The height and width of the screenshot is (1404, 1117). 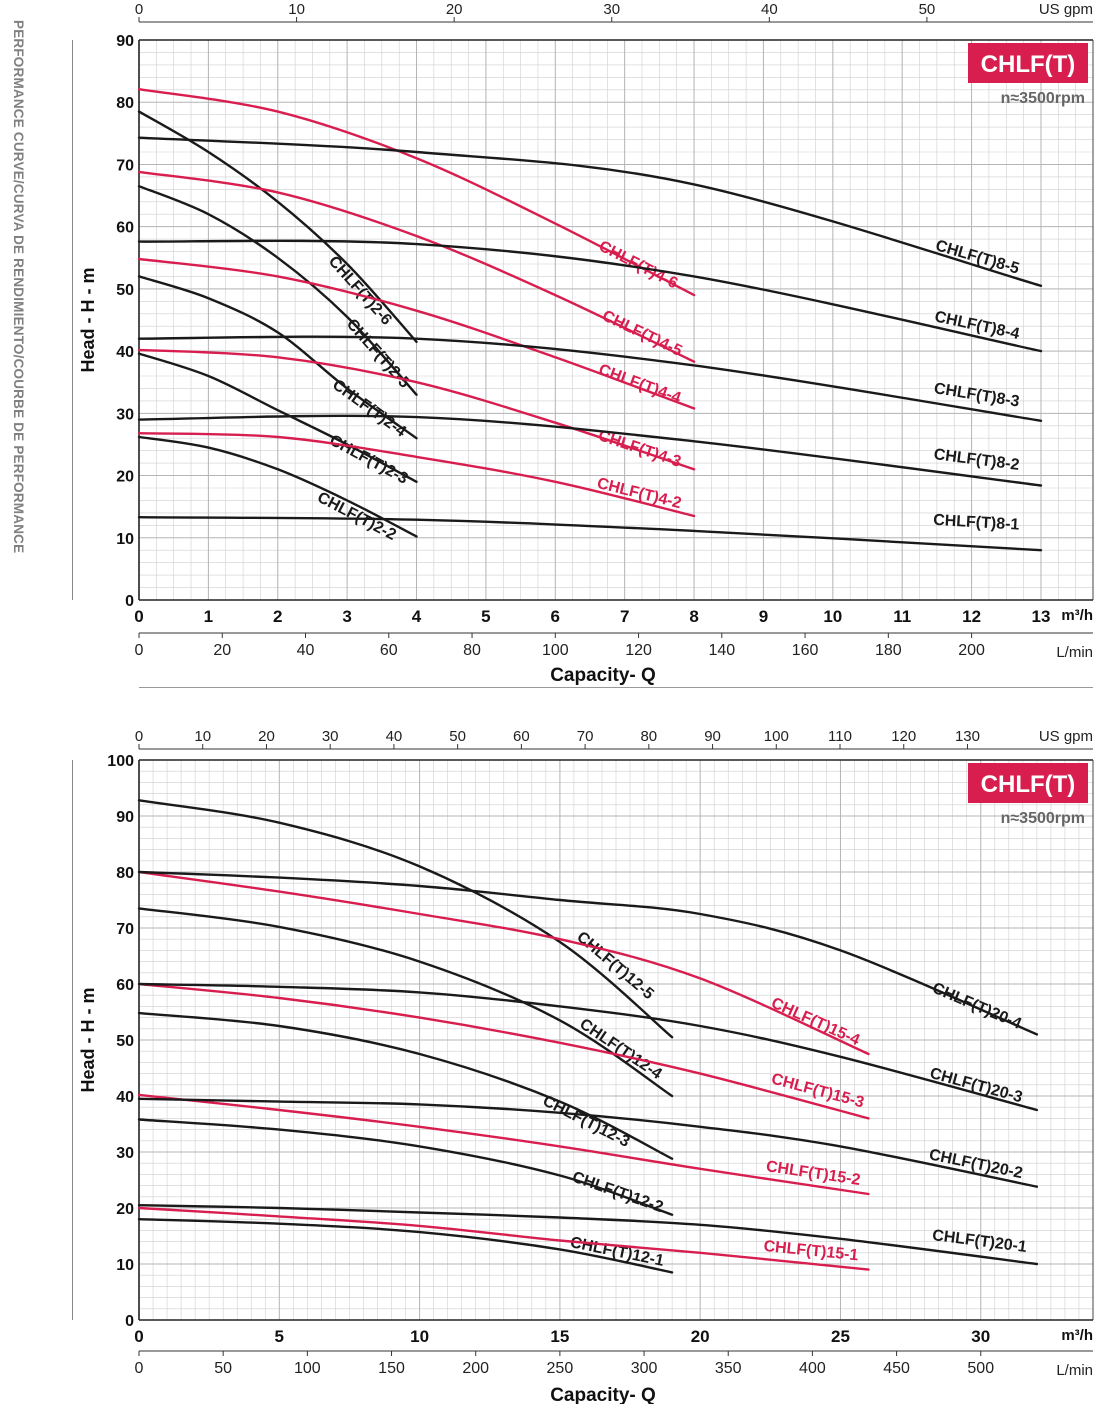 I want to click on model-badge, so click(x=1028, y=783).